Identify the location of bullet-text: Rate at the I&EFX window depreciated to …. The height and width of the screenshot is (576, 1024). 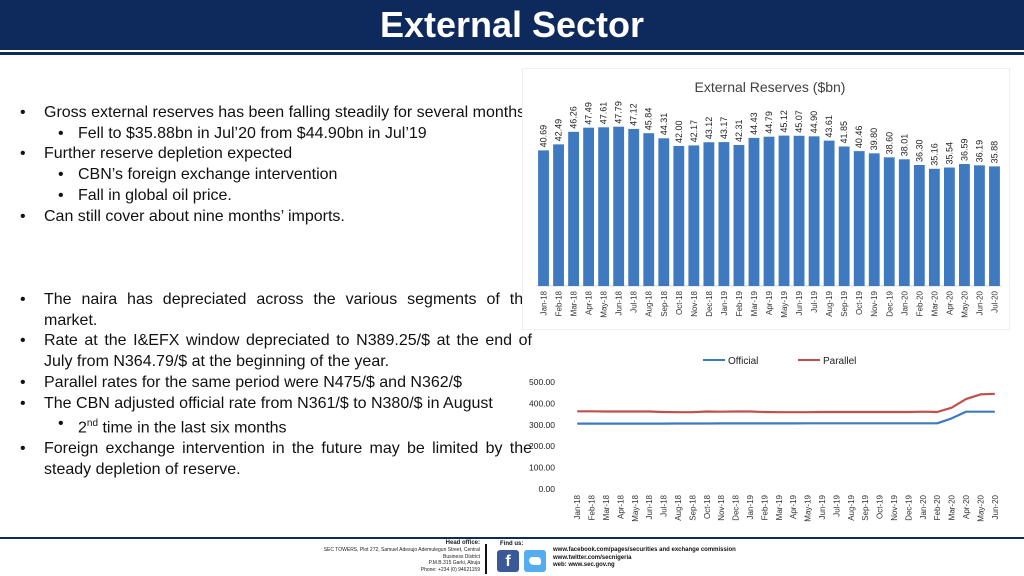
(288, 351).